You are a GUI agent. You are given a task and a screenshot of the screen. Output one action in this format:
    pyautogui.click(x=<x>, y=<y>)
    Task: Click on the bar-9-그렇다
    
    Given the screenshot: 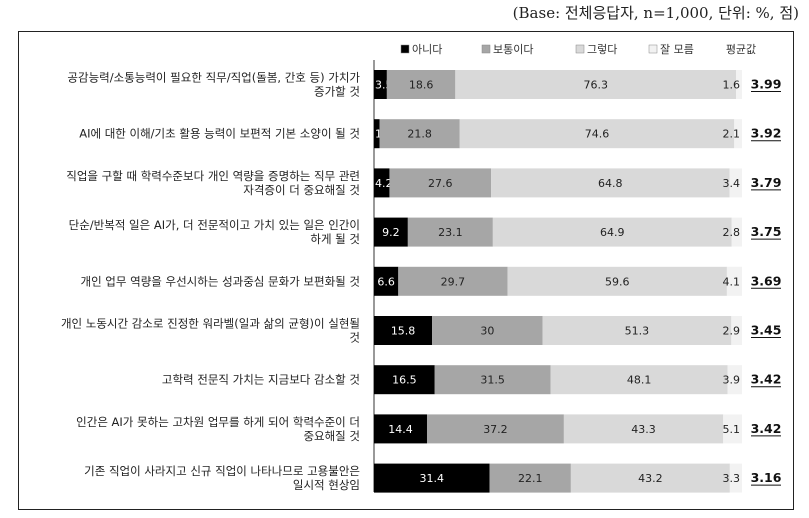 What is the action you would take?
    pyautogui.click(x=650, y=478)
    